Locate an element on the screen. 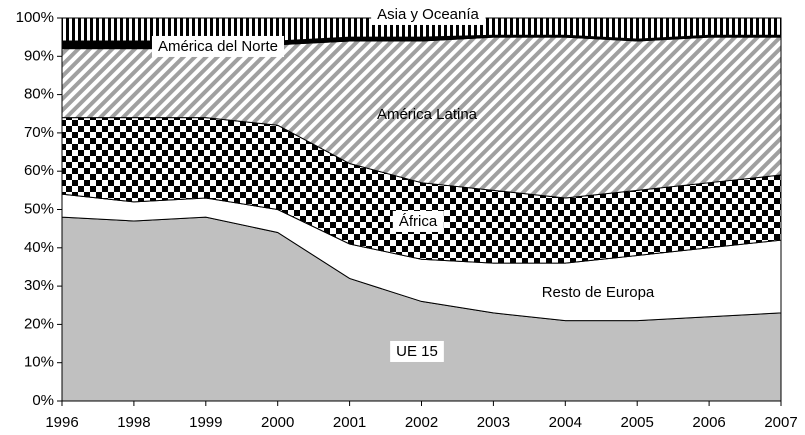 The image size is (805, 435). x-tick-label: 2005 is located at coordinates (637, 422).